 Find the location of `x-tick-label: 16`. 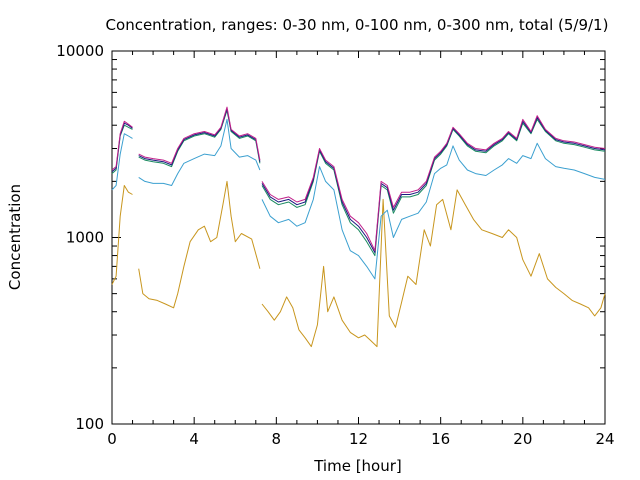

x-tick-label: 16 is located at coordinates (440, 439).